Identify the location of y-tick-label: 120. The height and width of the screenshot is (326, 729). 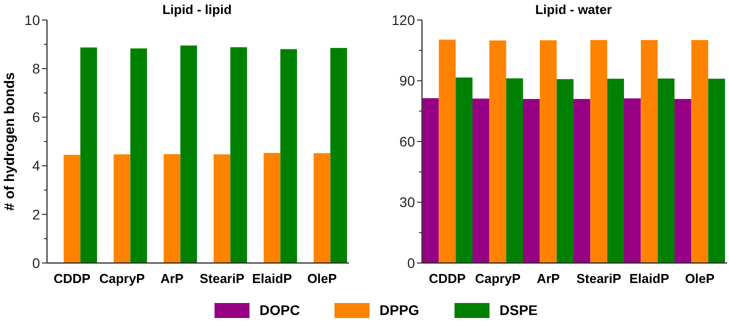
(404, 20).